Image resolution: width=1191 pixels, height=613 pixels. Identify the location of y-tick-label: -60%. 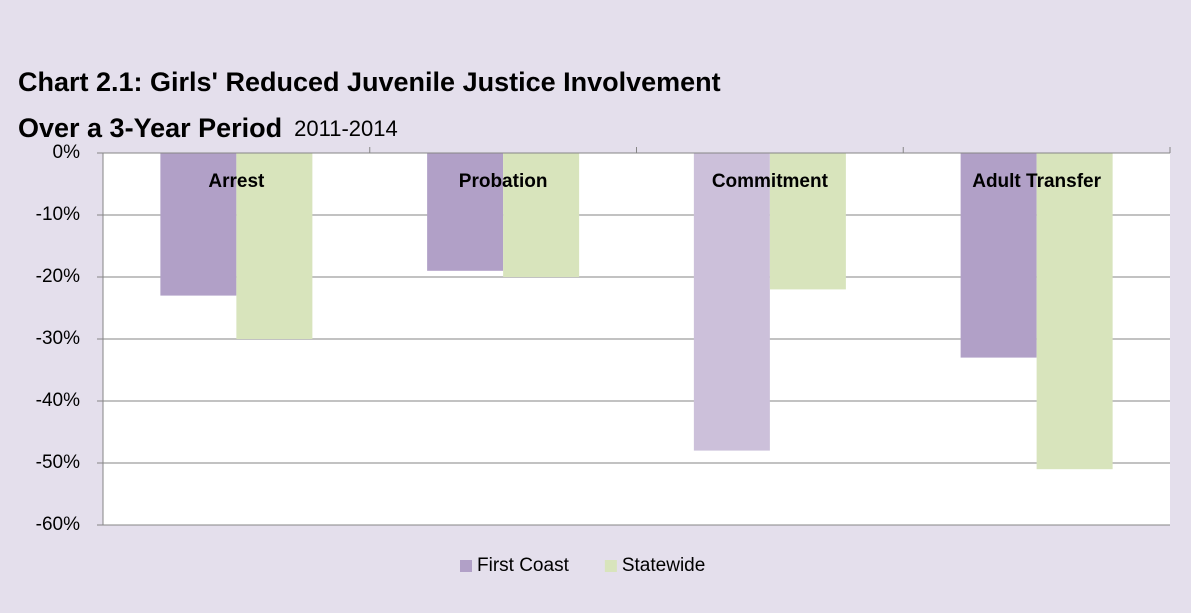
(58, 524).